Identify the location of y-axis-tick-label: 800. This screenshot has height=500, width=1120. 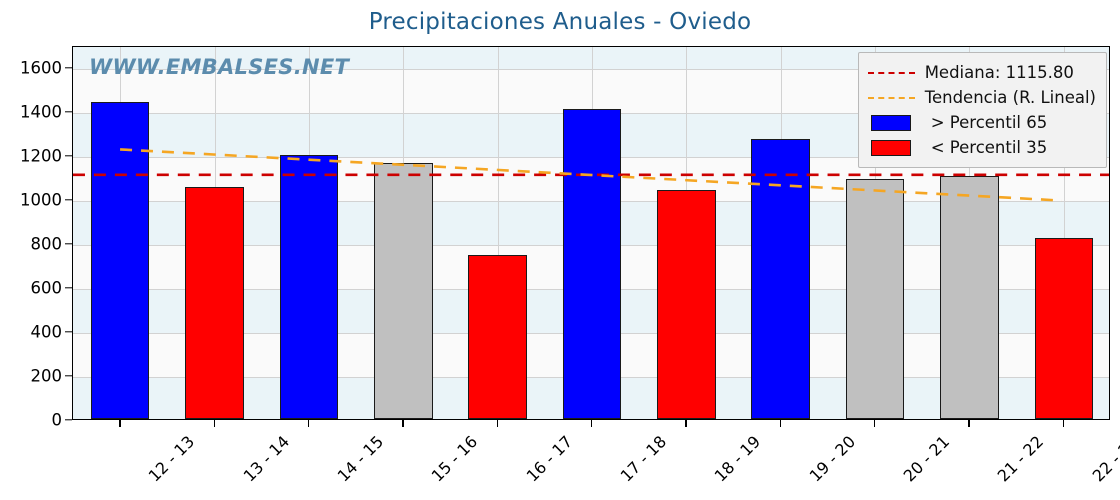
(46, 244).